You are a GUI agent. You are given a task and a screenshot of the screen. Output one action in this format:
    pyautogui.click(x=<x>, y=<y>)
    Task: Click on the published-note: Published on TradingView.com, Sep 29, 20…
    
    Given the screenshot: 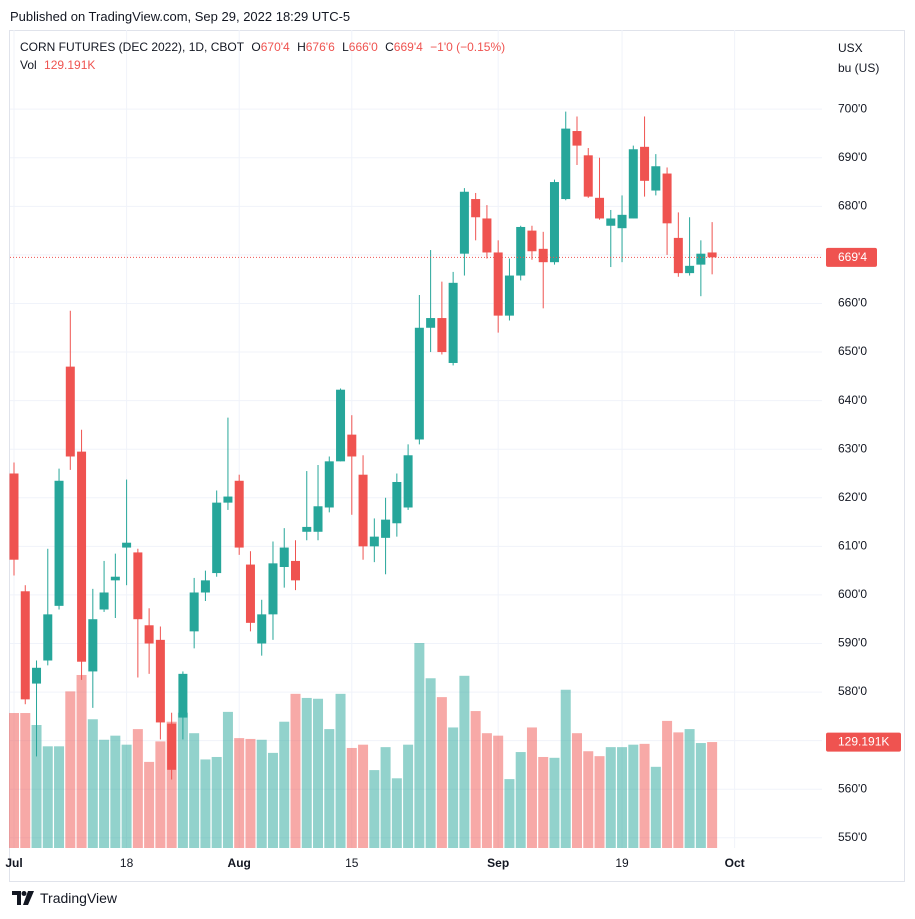 What is the action you would take?
    pyautogui.click(x=180, y=16)
    